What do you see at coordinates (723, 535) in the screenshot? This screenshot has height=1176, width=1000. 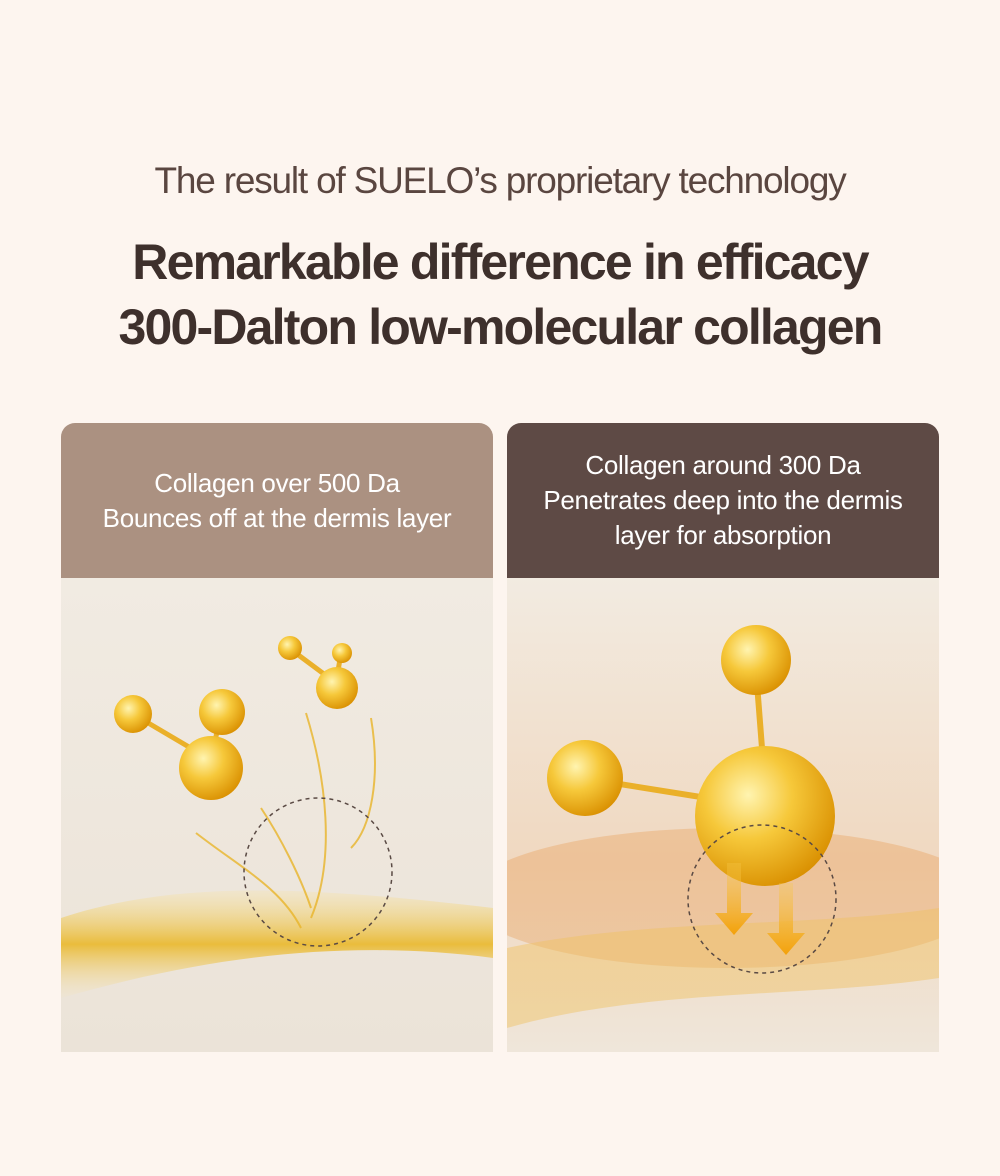 I see `card-text: layer for absorption` at bounding box center [723, 535].